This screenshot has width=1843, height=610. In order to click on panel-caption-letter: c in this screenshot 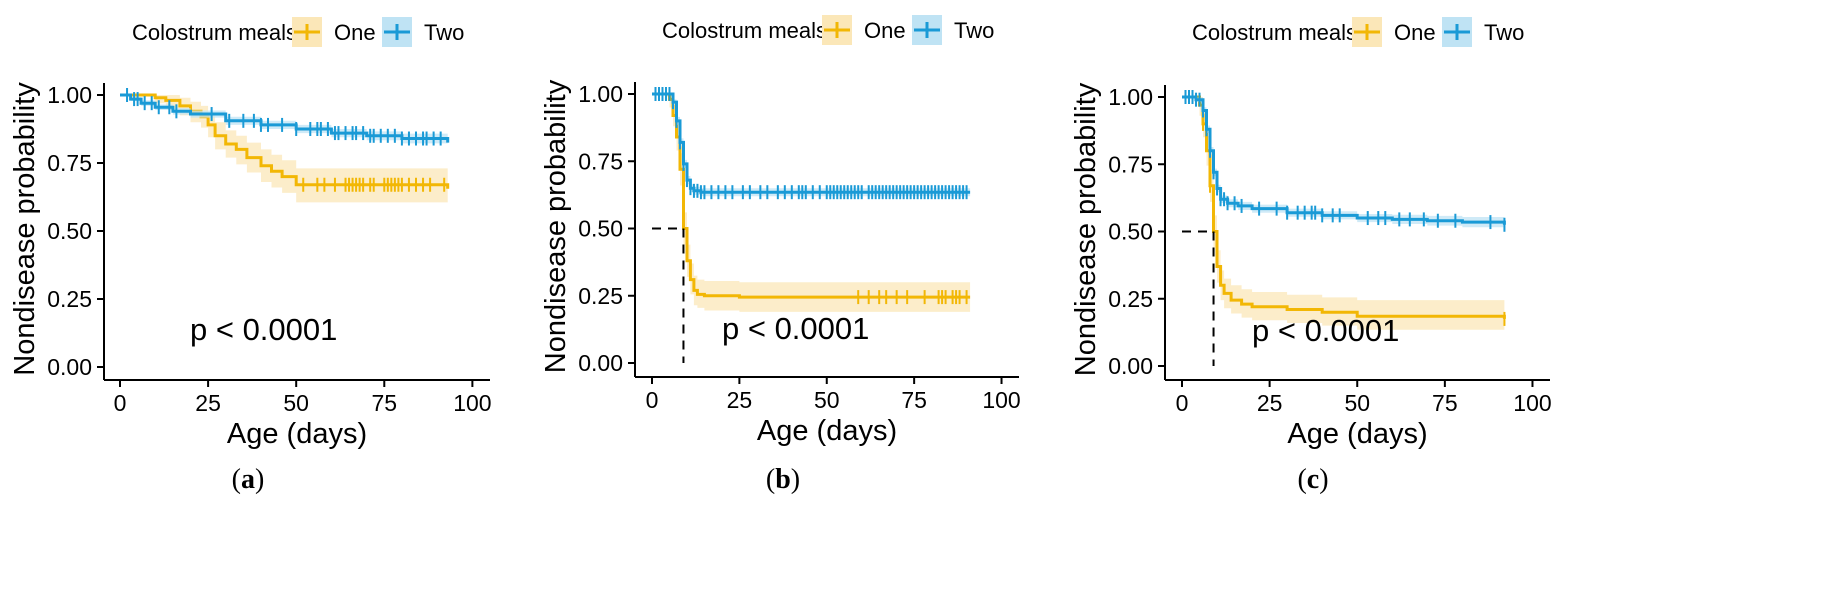, I will do `click(1313, 479)`.